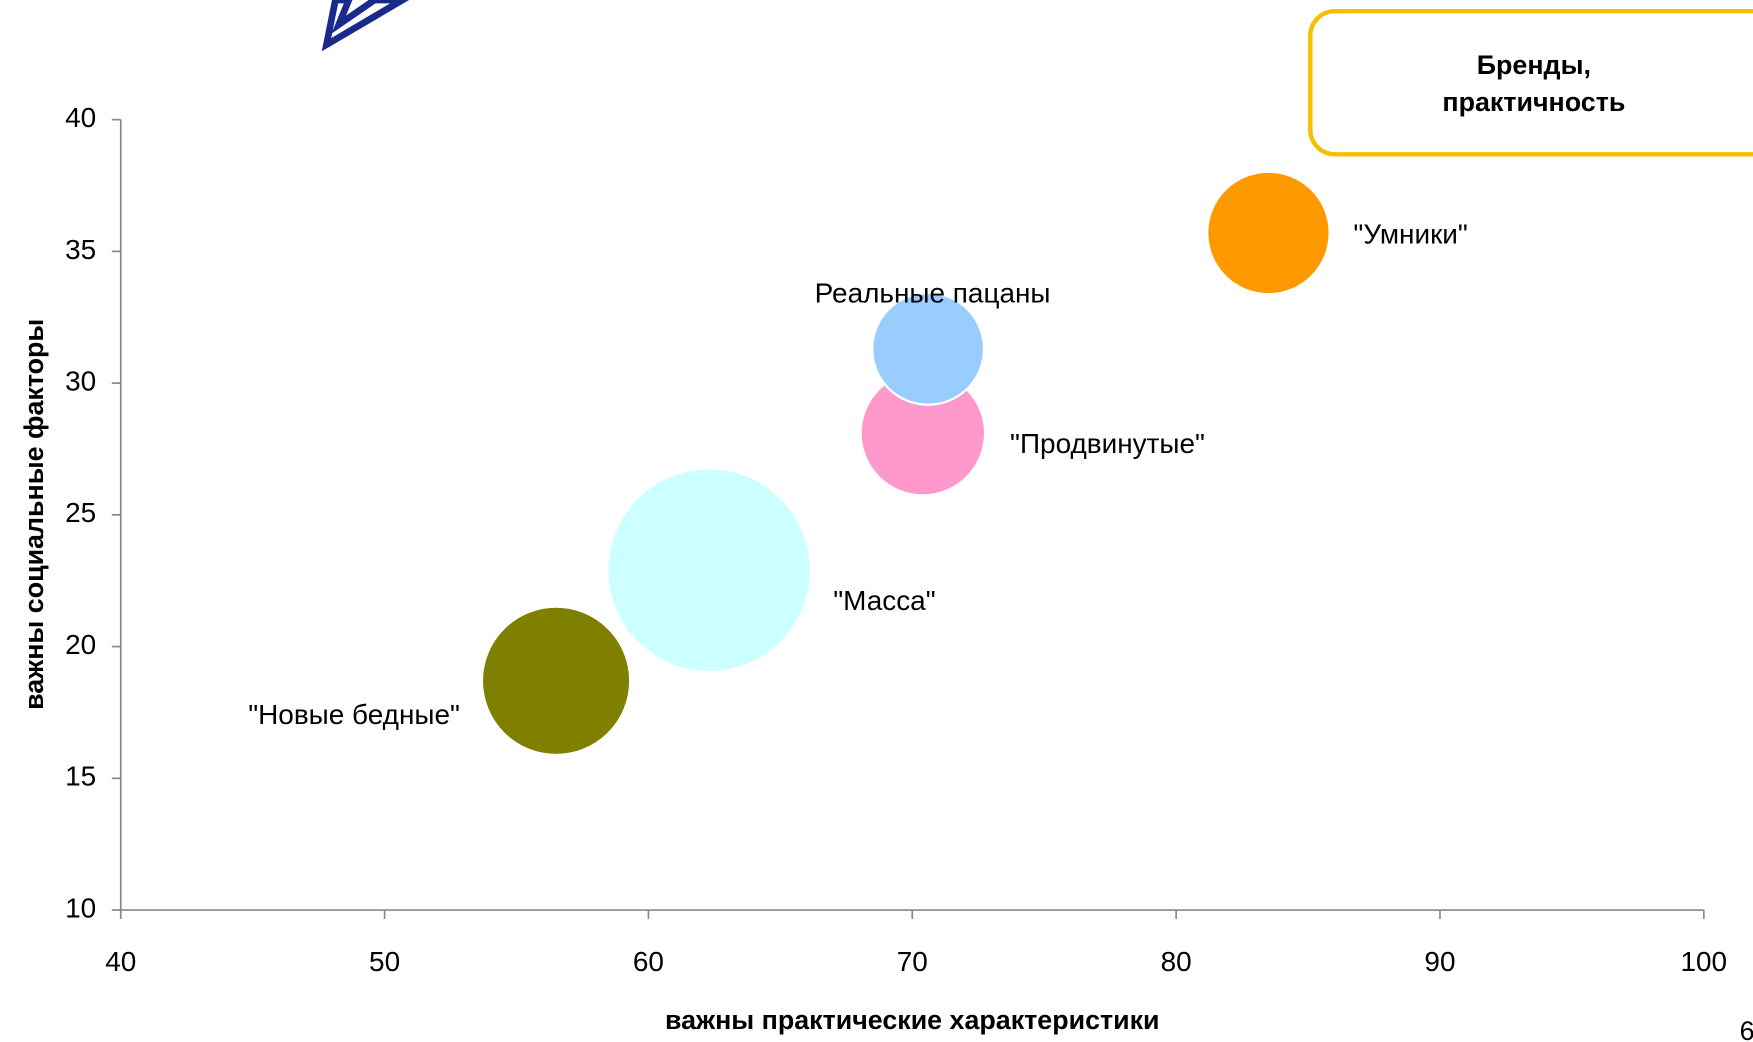 The width and height of the screenshot is (1753, 1042). Describe the element at coordinates (80, 512) in the screenshot. I see `y-tick-label: 25` at that location.